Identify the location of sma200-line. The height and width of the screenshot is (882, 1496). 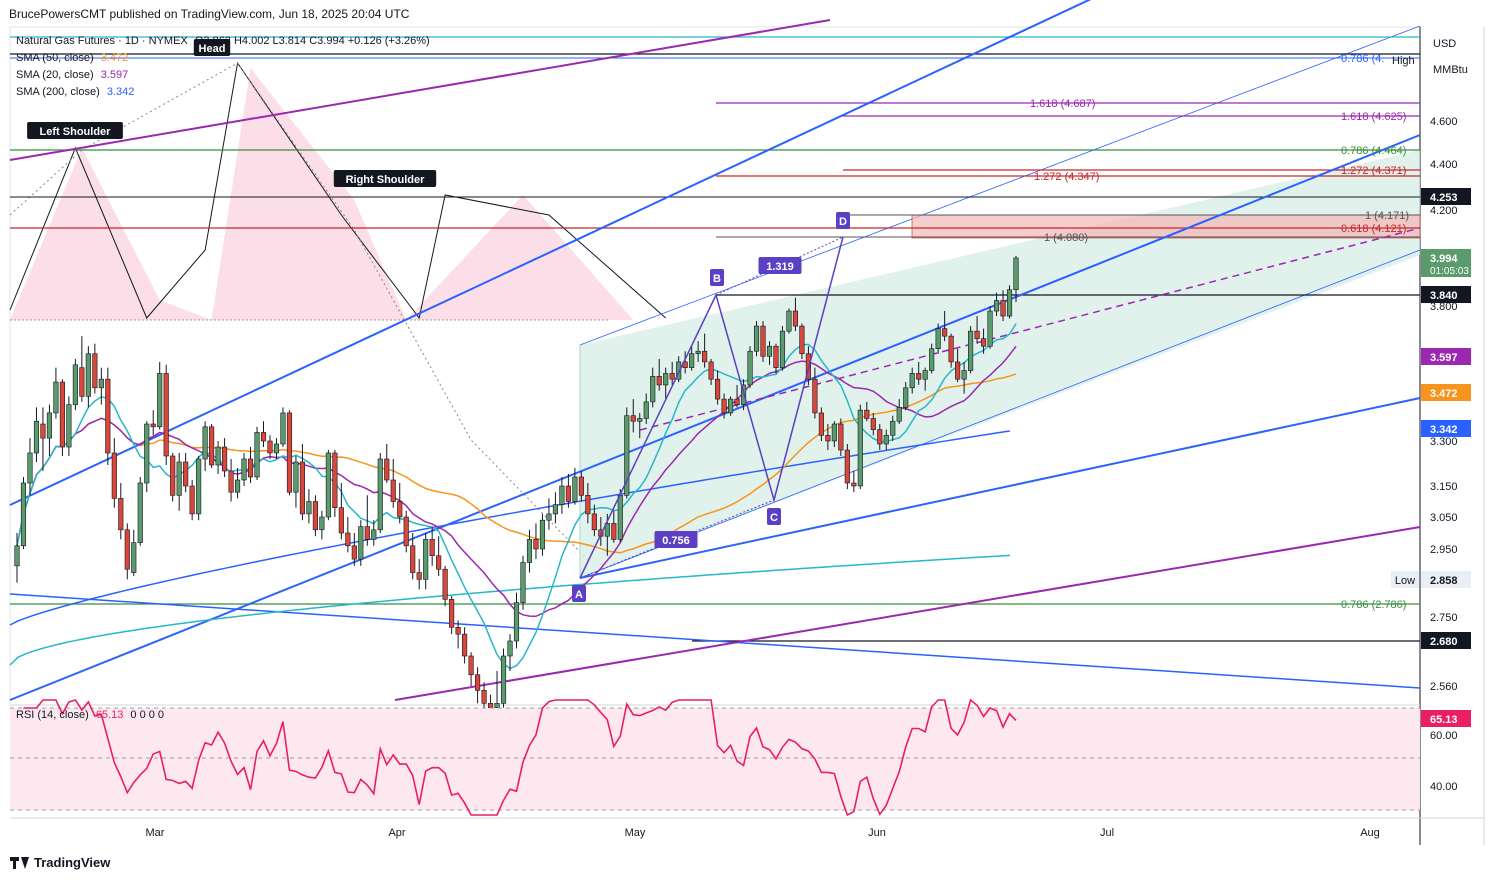
(510, 610).